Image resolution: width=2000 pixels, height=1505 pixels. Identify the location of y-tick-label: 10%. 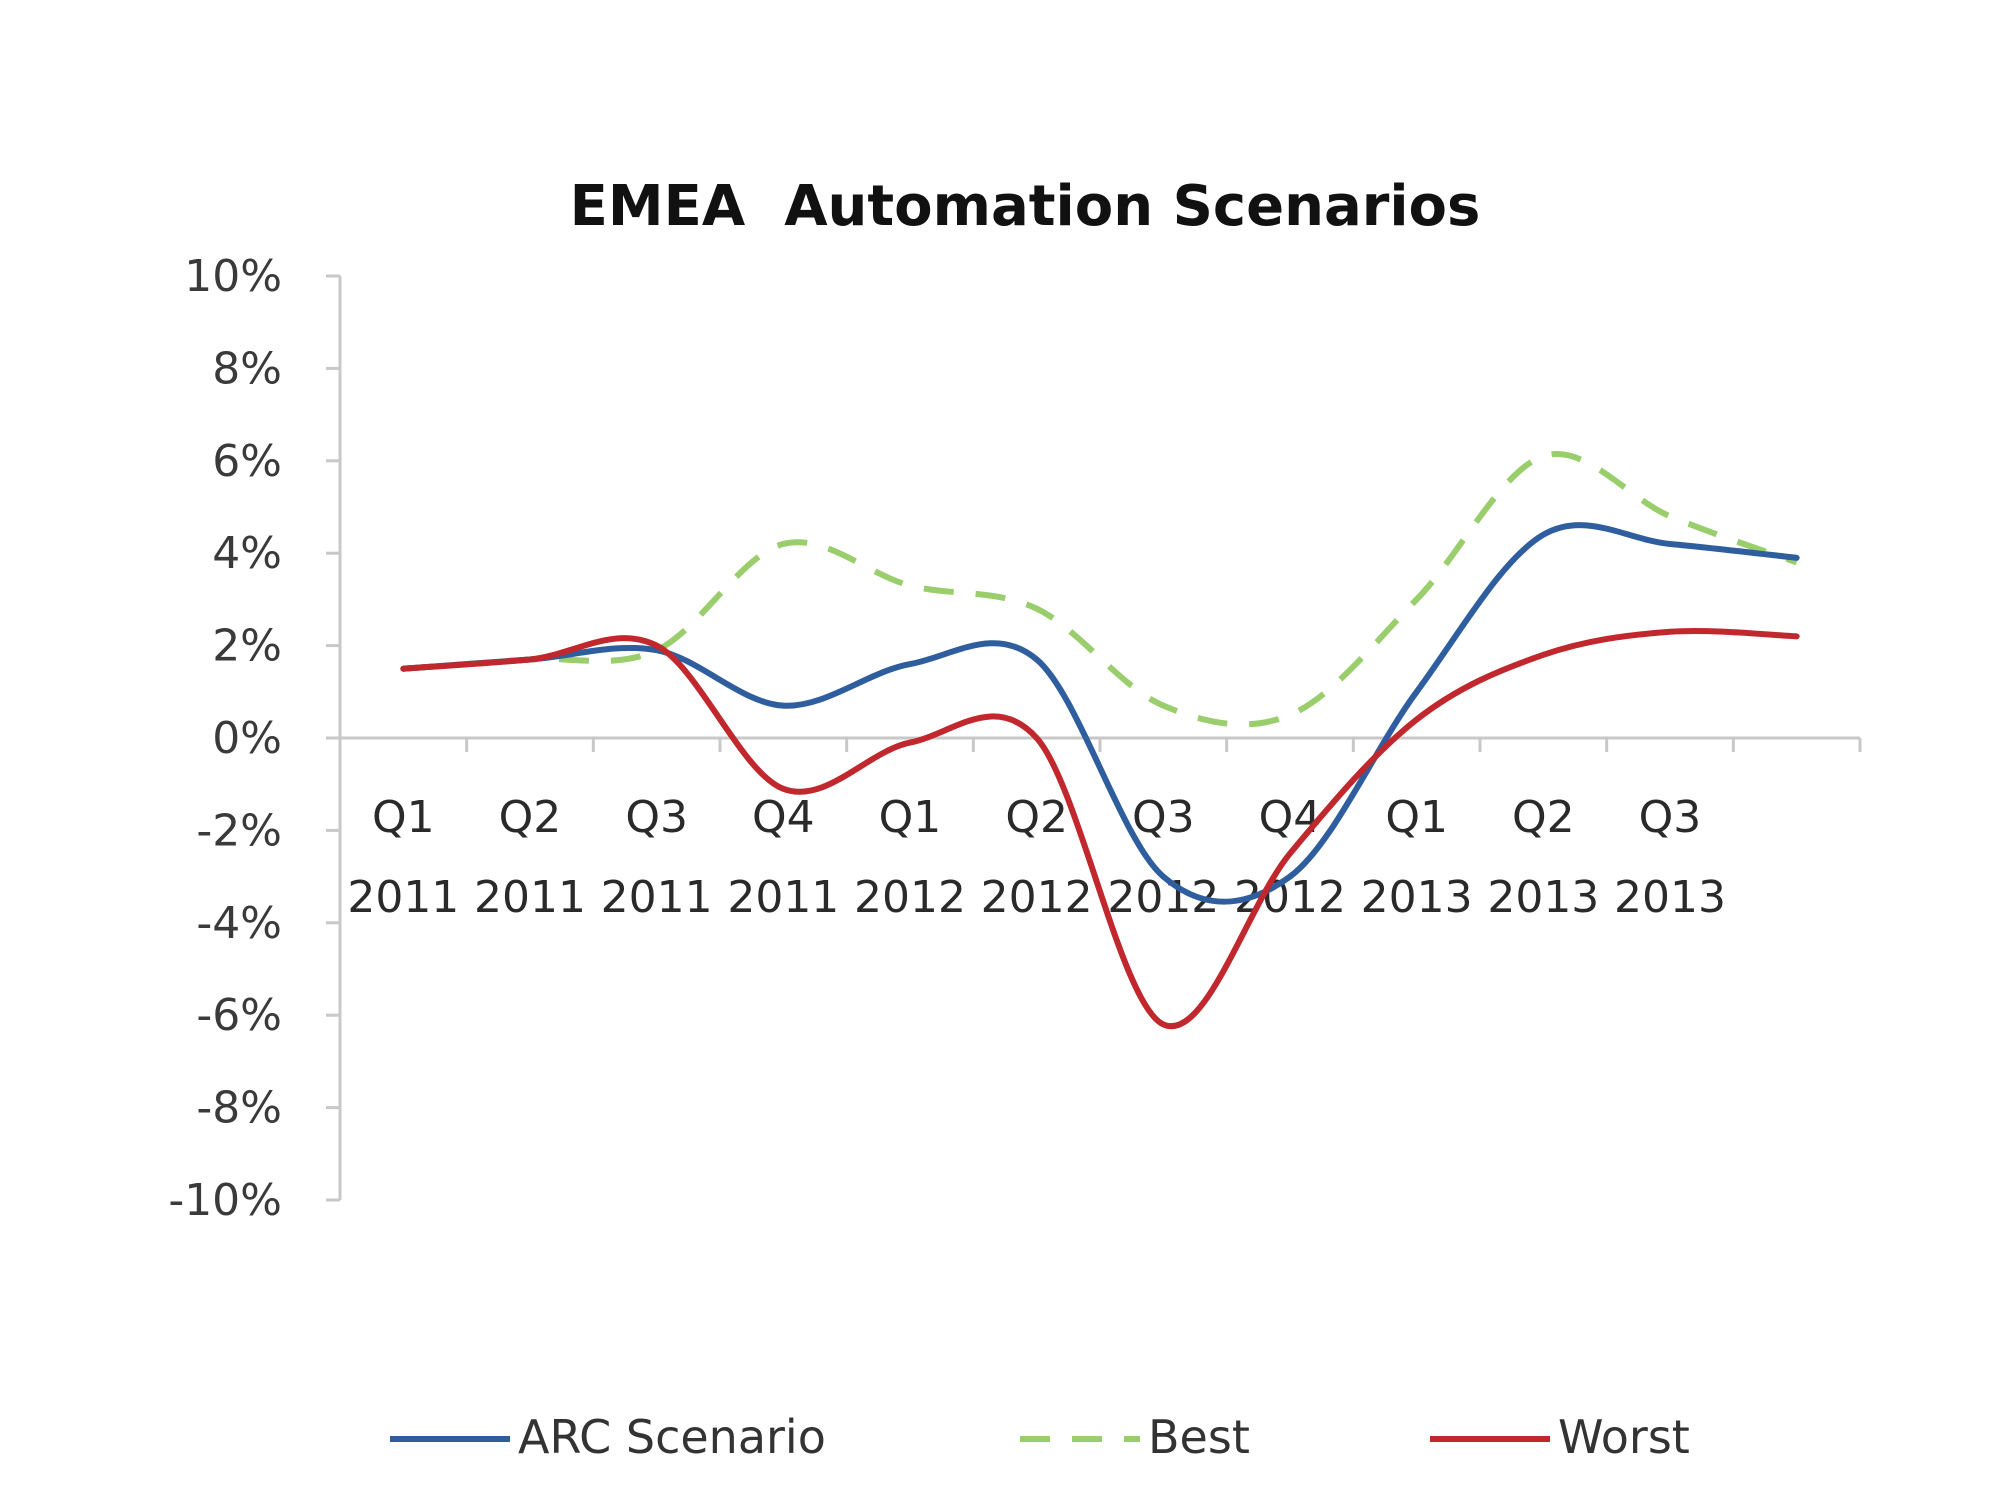
(233, 276).